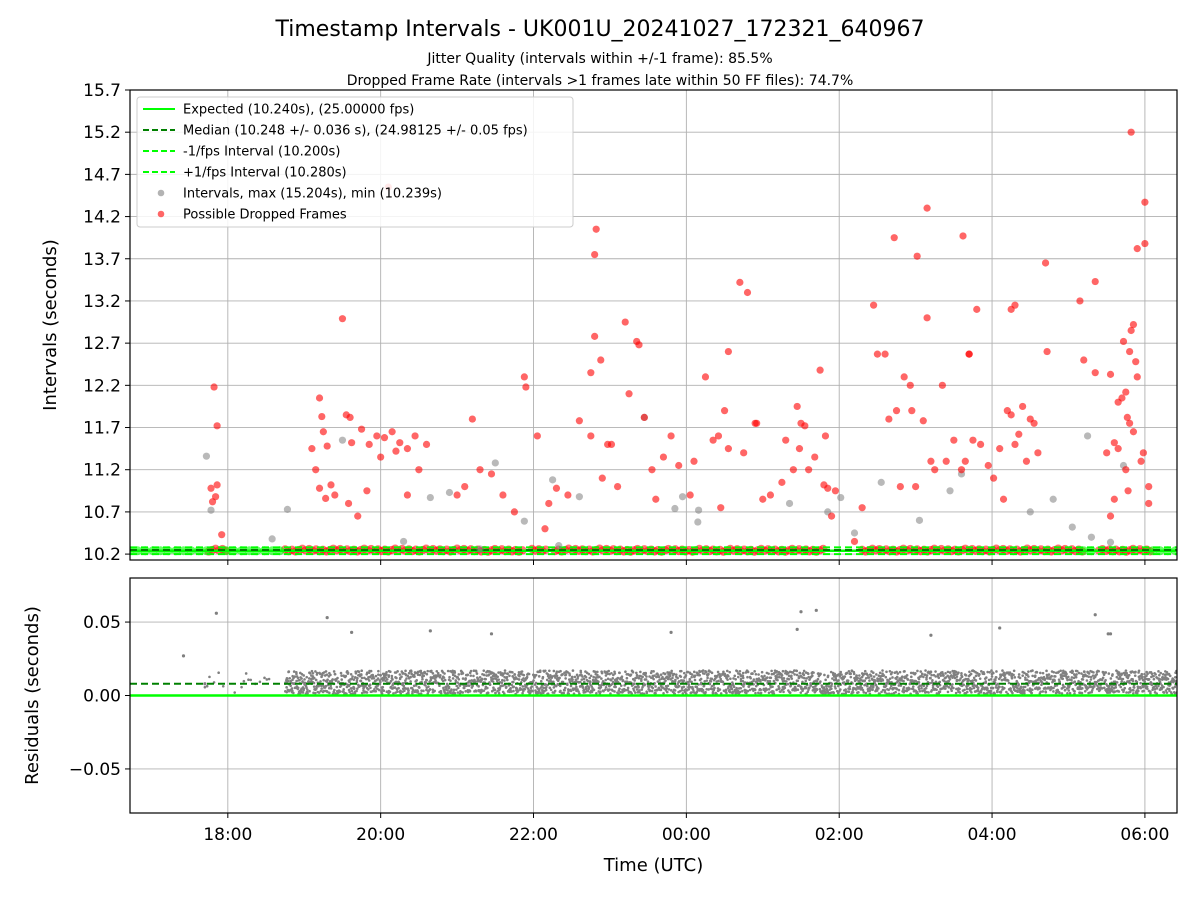  I want to click on interval-point, so click(342, 440).